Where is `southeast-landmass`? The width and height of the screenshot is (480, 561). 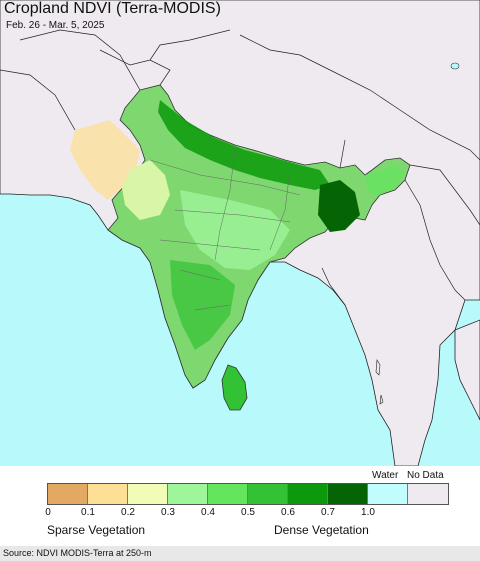
southeast-landmass is located at coordinates (467, 370).